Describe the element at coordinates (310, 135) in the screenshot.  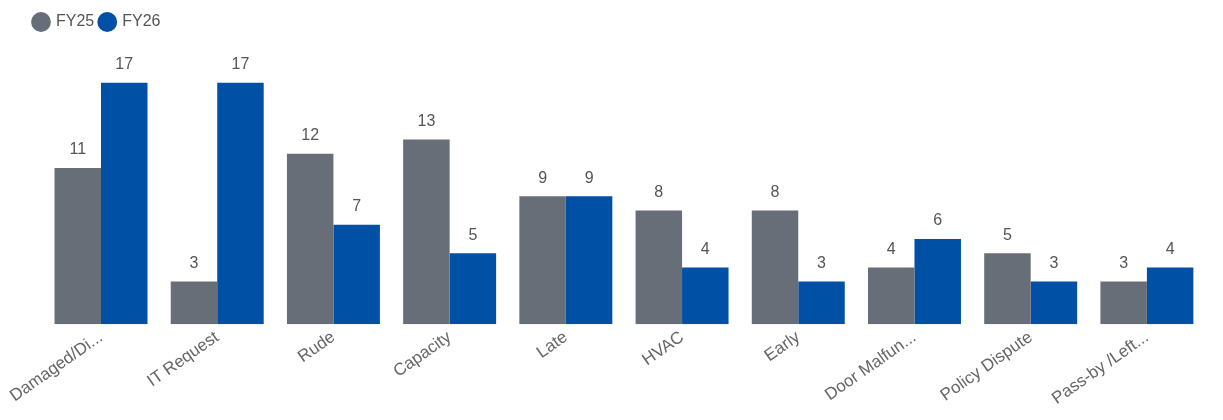
I see `data-label: 12` at that location.